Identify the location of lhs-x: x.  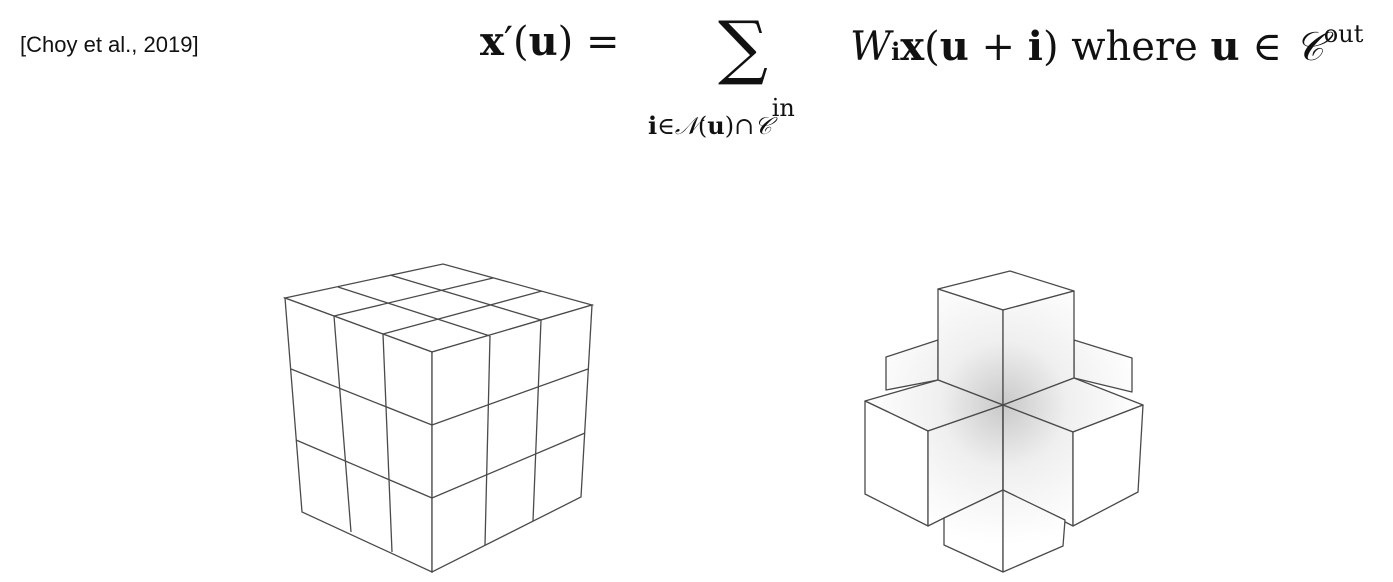
(492, 41).